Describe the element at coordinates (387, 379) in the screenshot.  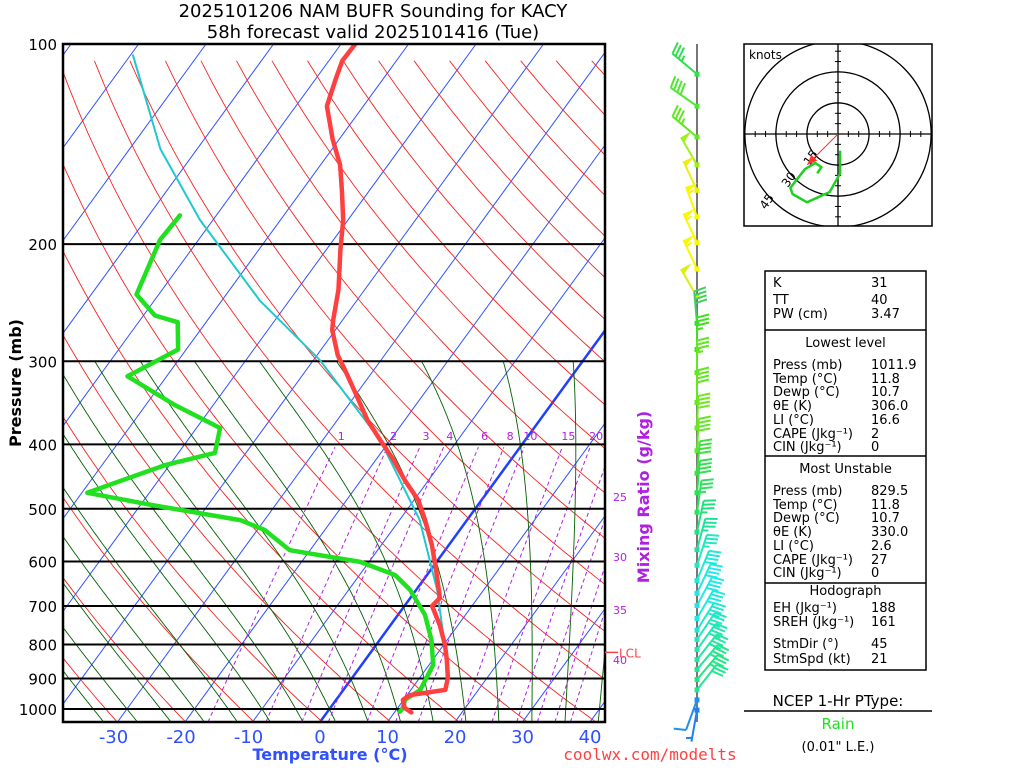
I see `temperature-trace` at that location.